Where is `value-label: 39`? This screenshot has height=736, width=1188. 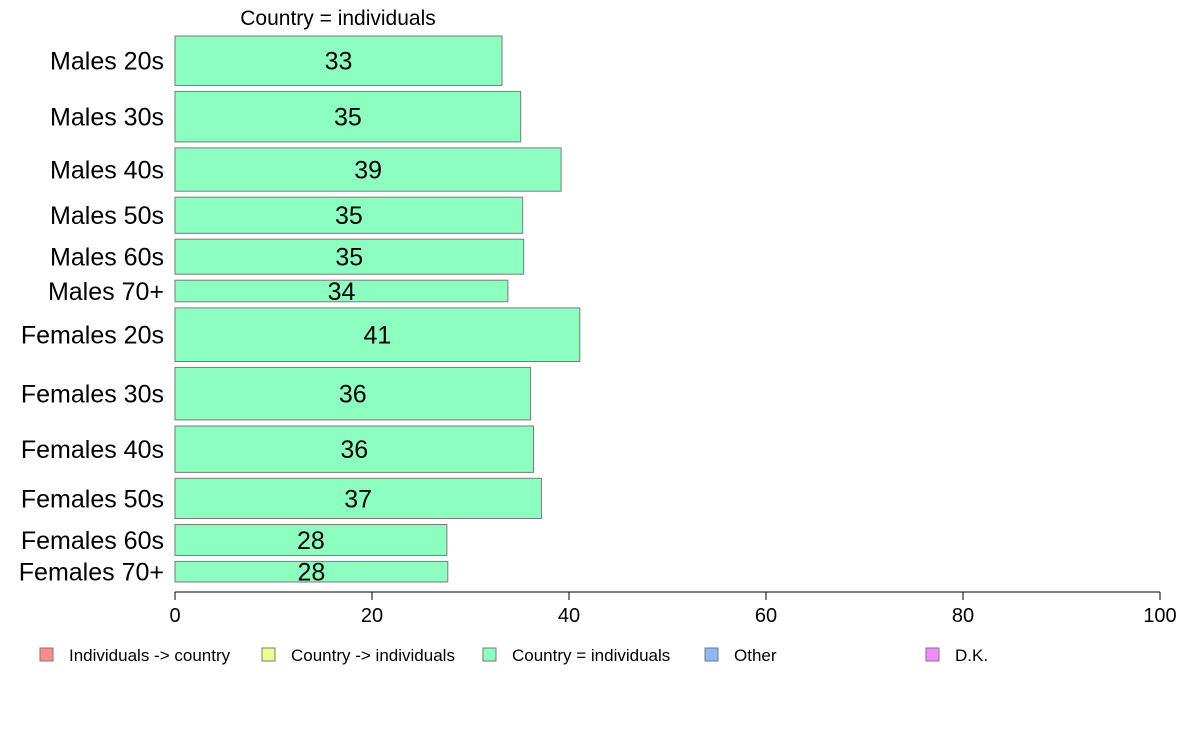 value-label: 39 is located at coordinates (368, 171).